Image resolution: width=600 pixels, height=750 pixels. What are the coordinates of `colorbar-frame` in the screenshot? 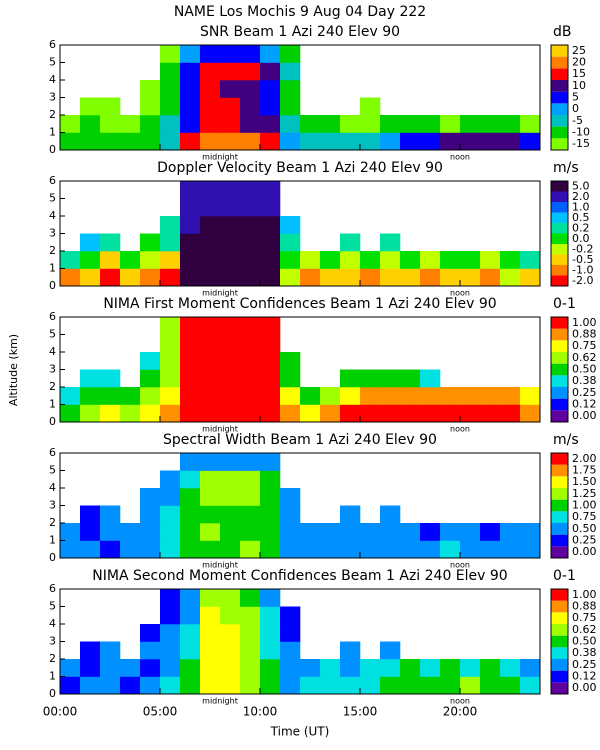 It's located at (559, 233).